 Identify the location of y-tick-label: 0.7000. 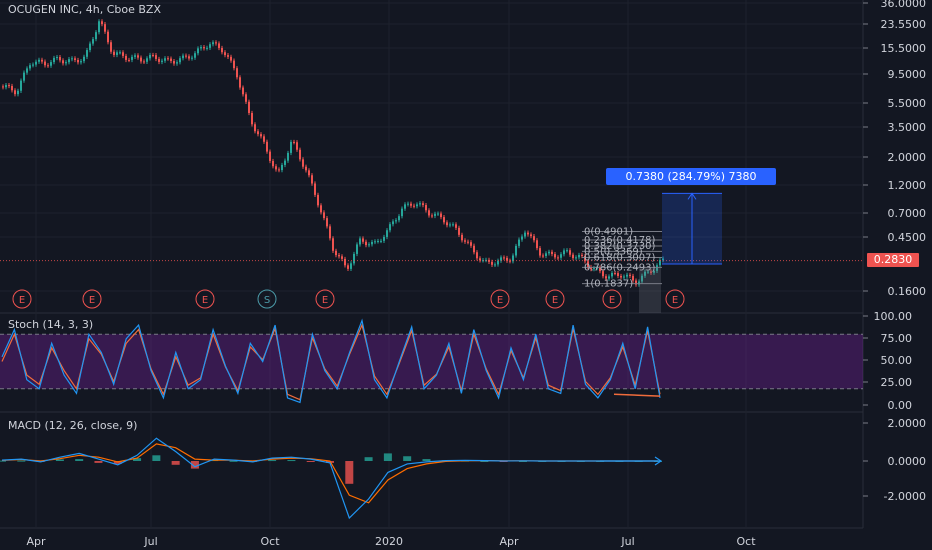
(907, 213).